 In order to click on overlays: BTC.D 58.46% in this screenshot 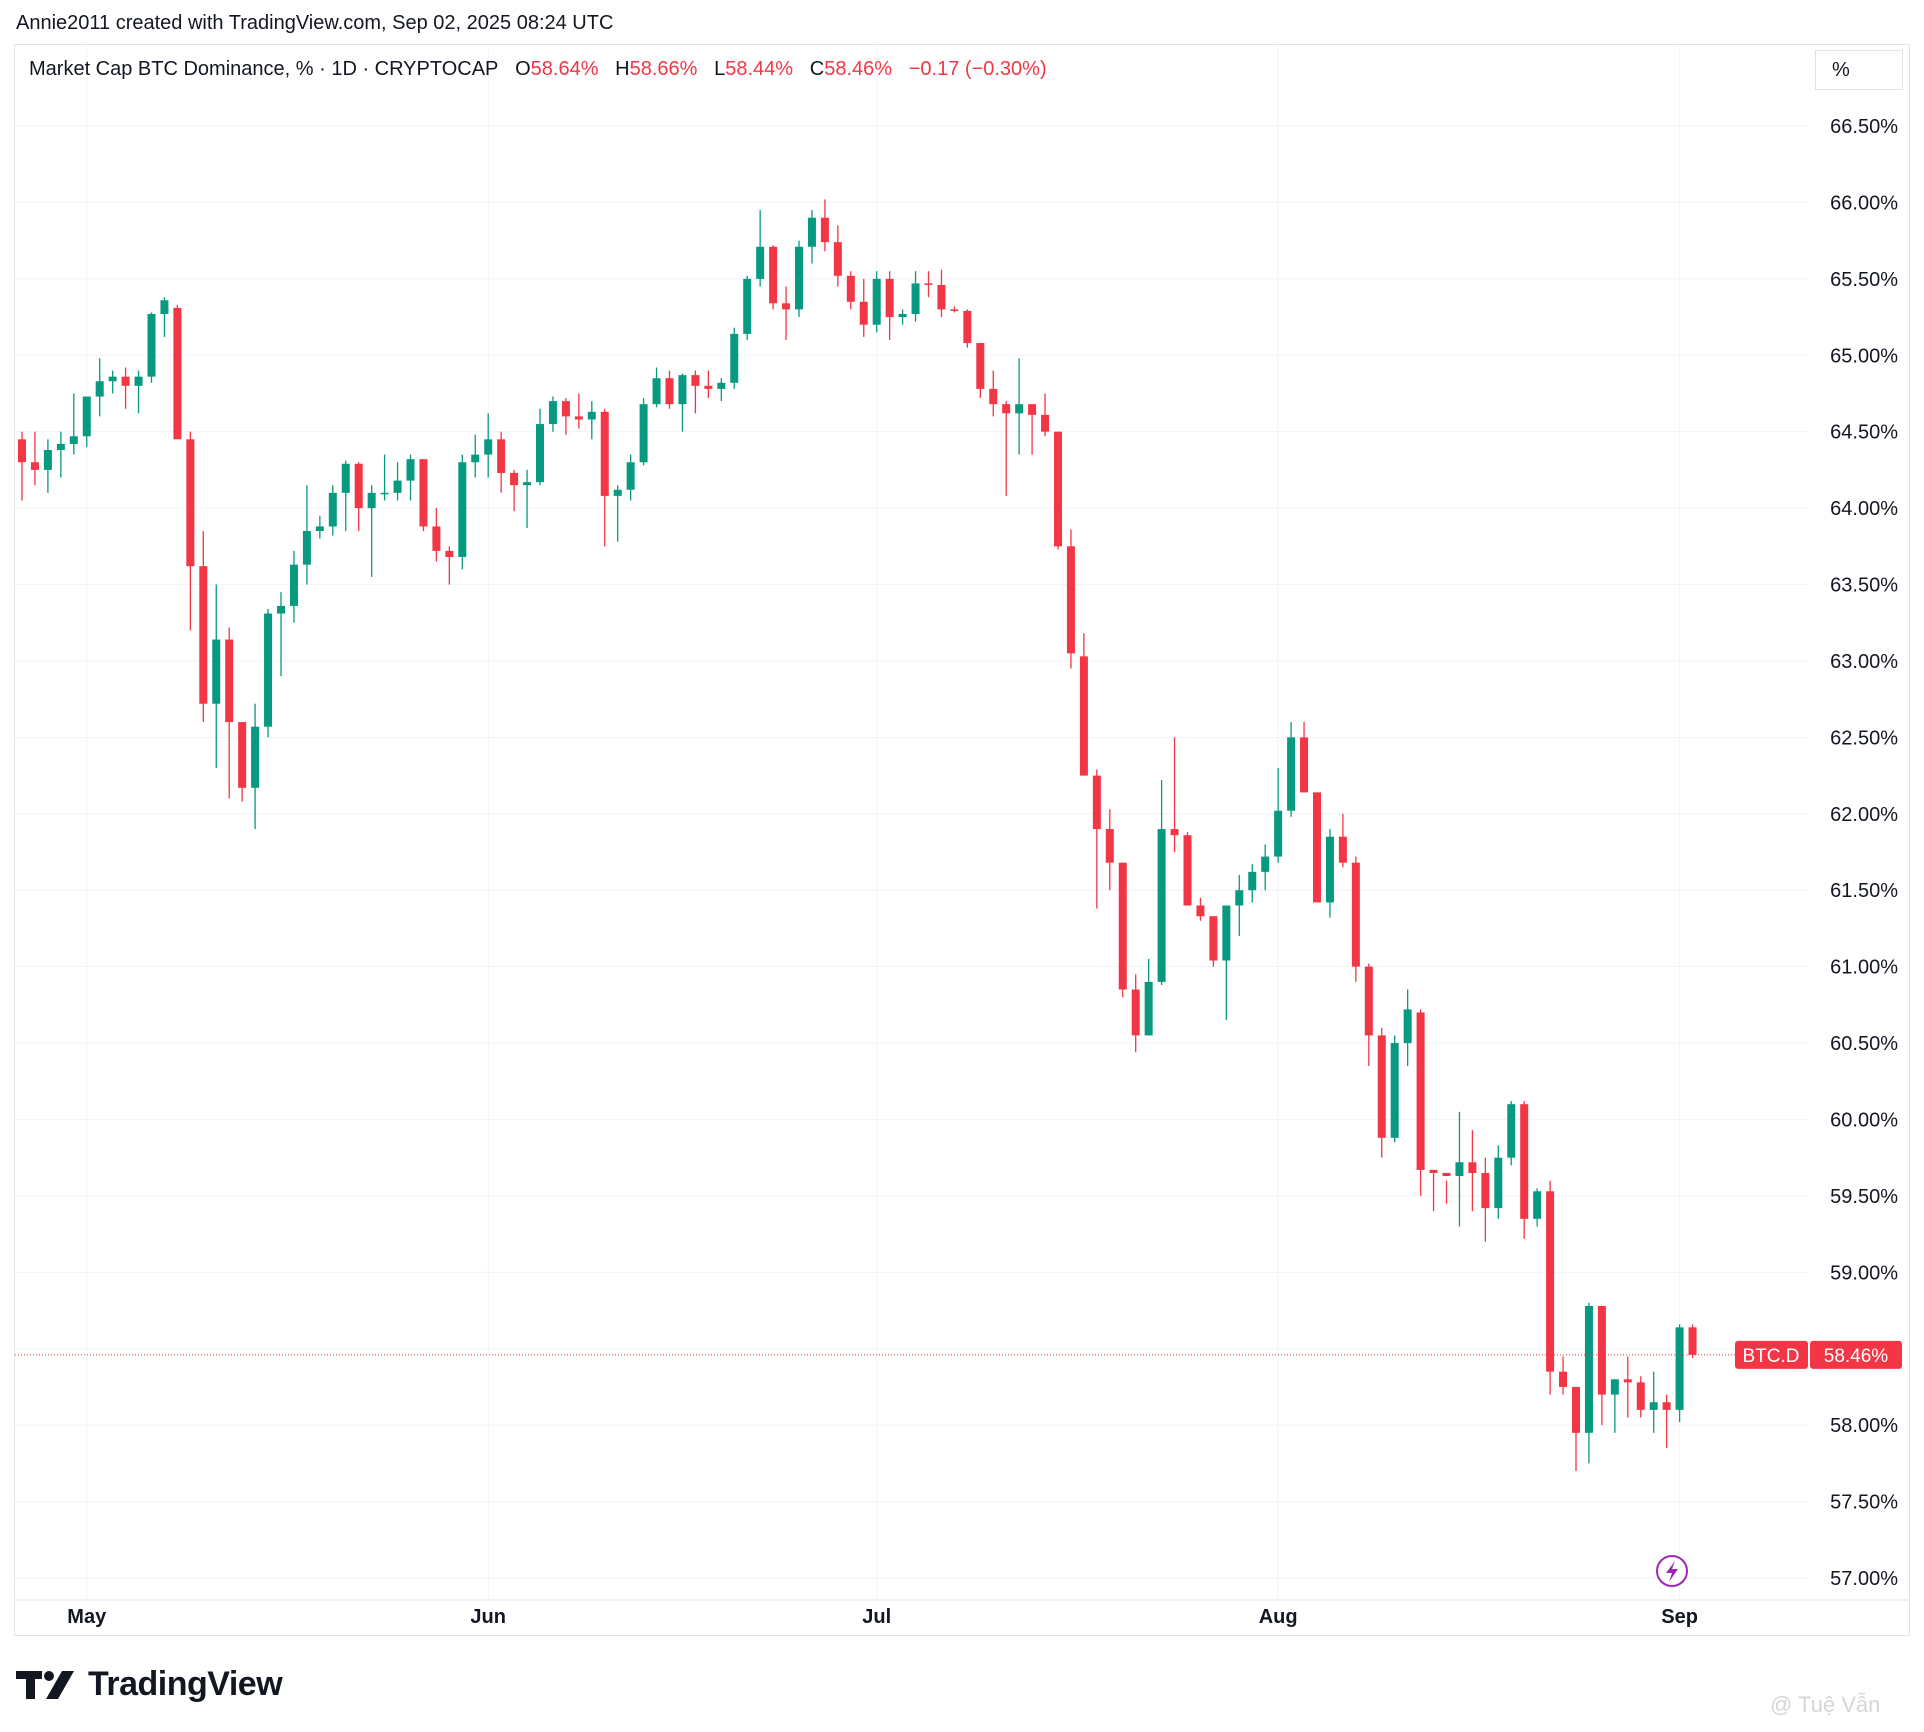, I will do `click(958, 1463)`.